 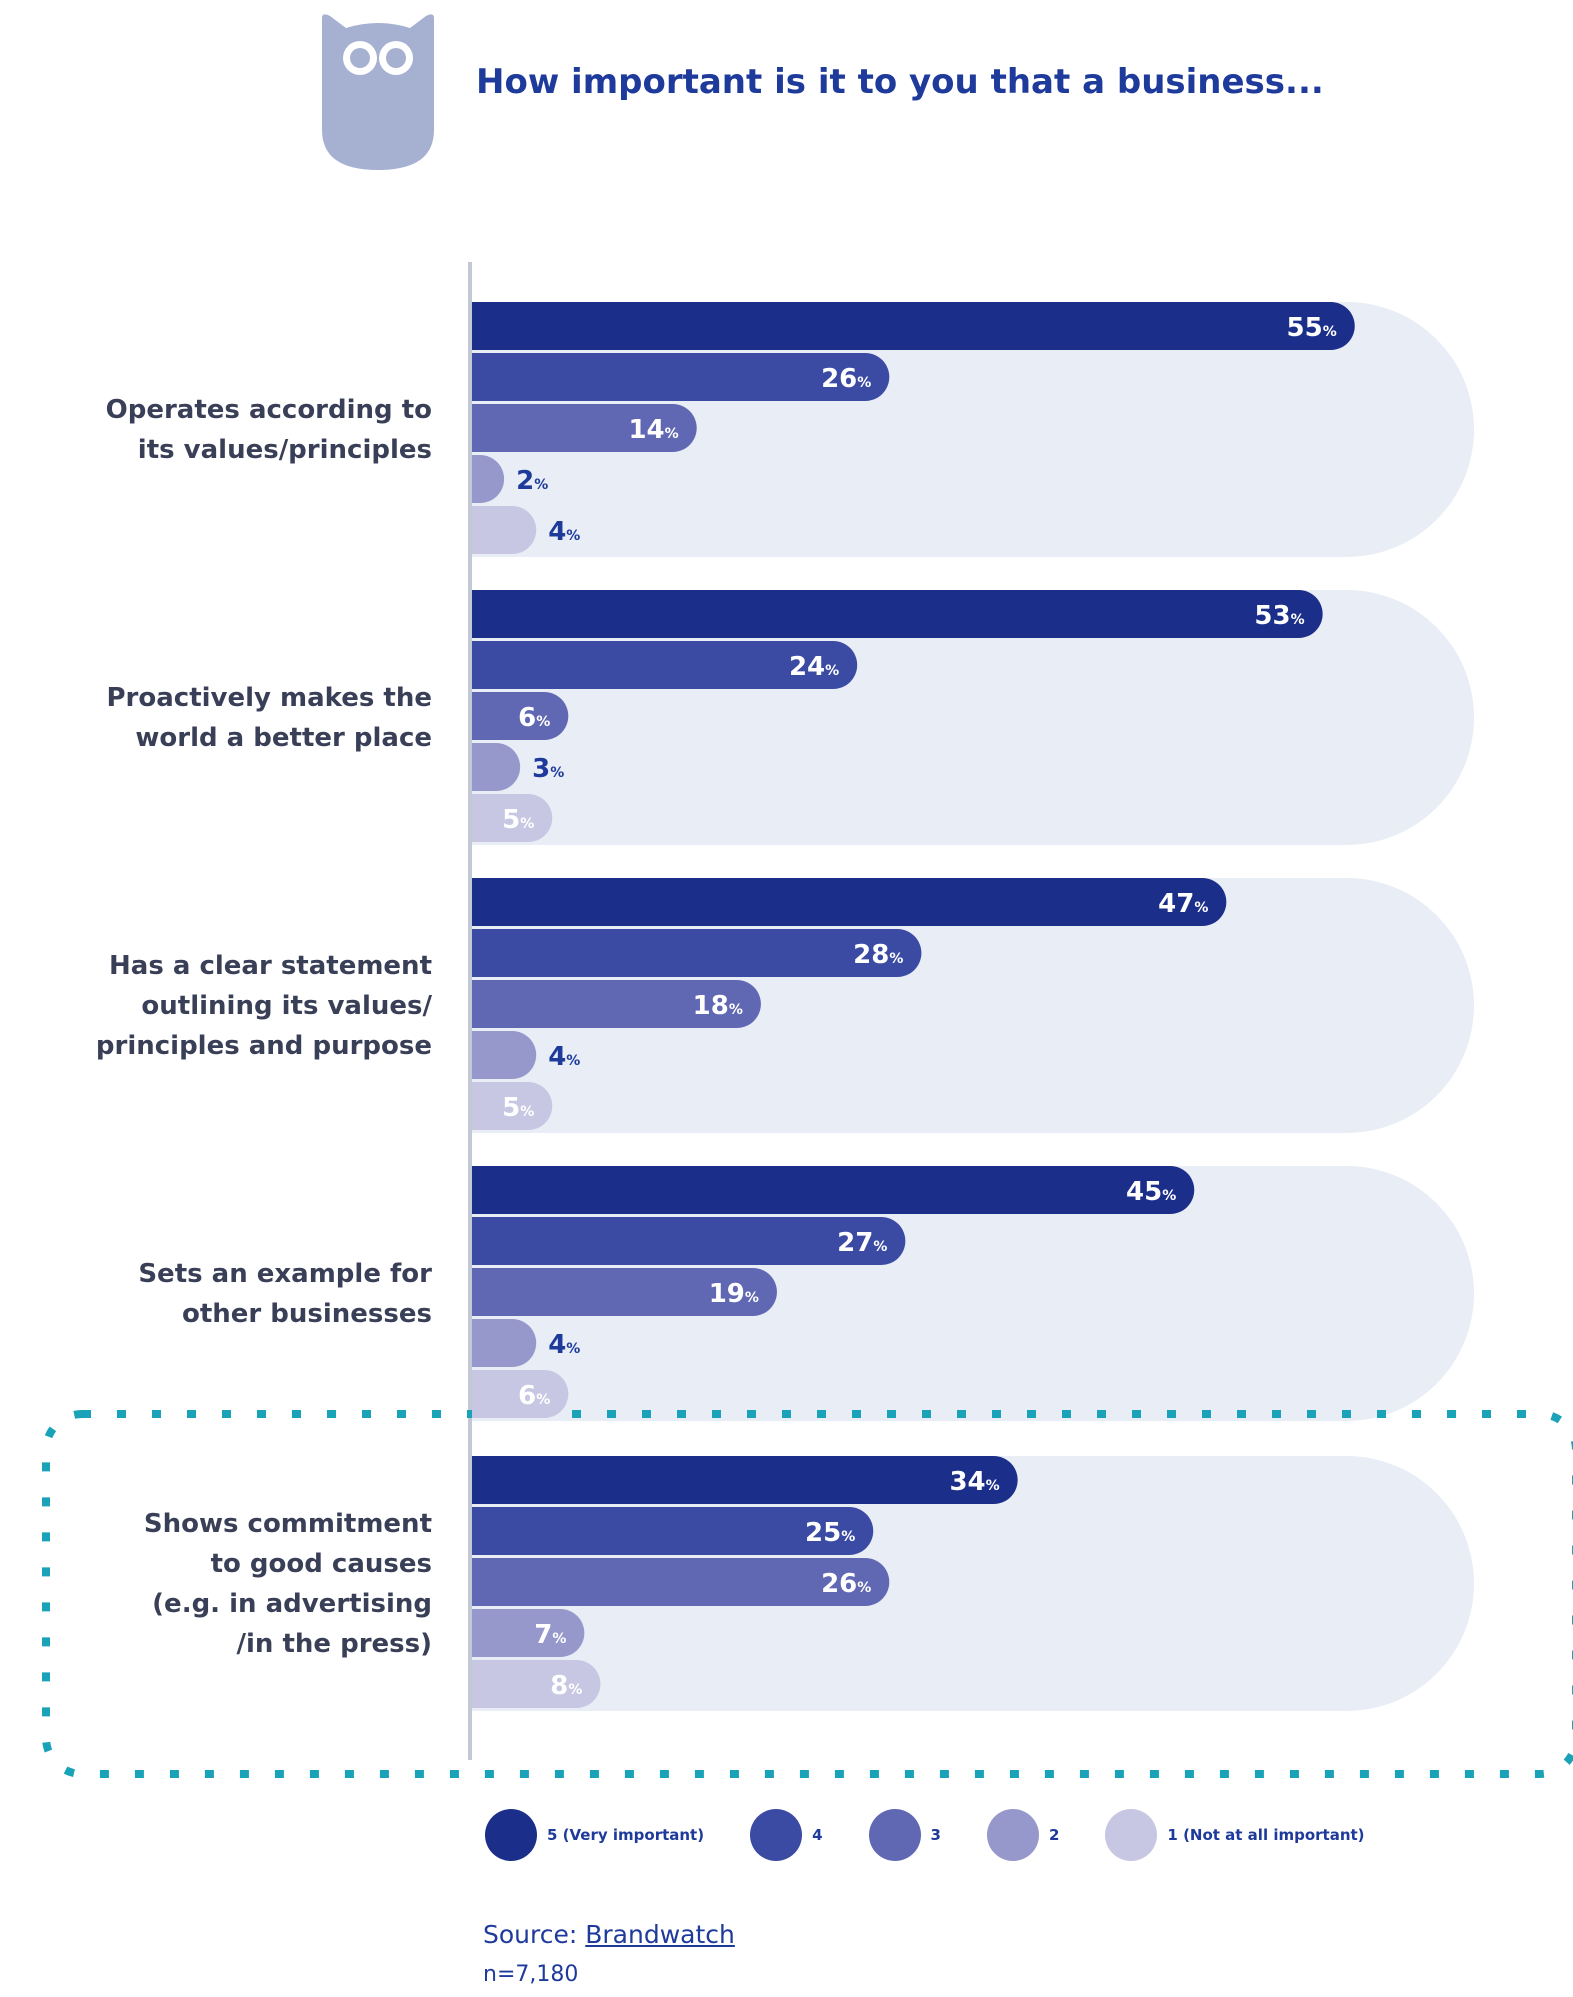 I want to click on legend-item: 3, so click(x=904, y=1835).